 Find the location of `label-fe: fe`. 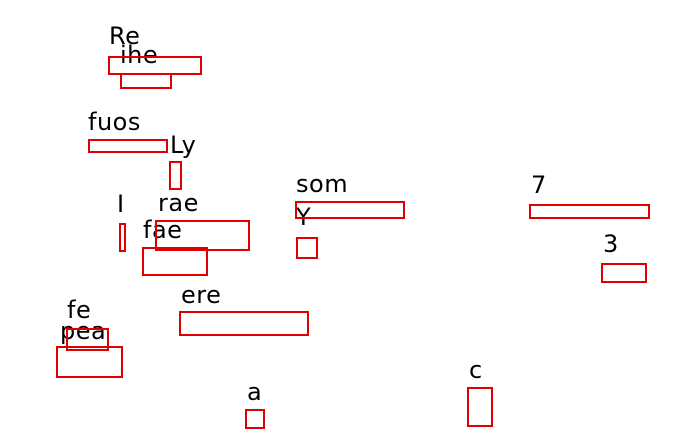

label-fe: fe is located at coordinates (79, 310).